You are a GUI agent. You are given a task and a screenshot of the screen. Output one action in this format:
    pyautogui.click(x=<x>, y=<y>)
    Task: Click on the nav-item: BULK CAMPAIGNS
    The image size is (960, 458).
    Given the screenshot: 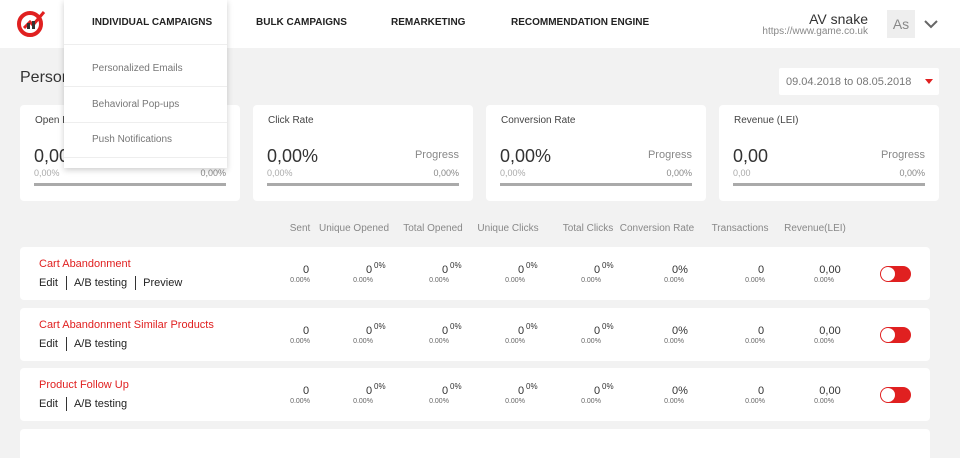 What is the action you would take?
    pyautogui.click(x=301, y=22)
    